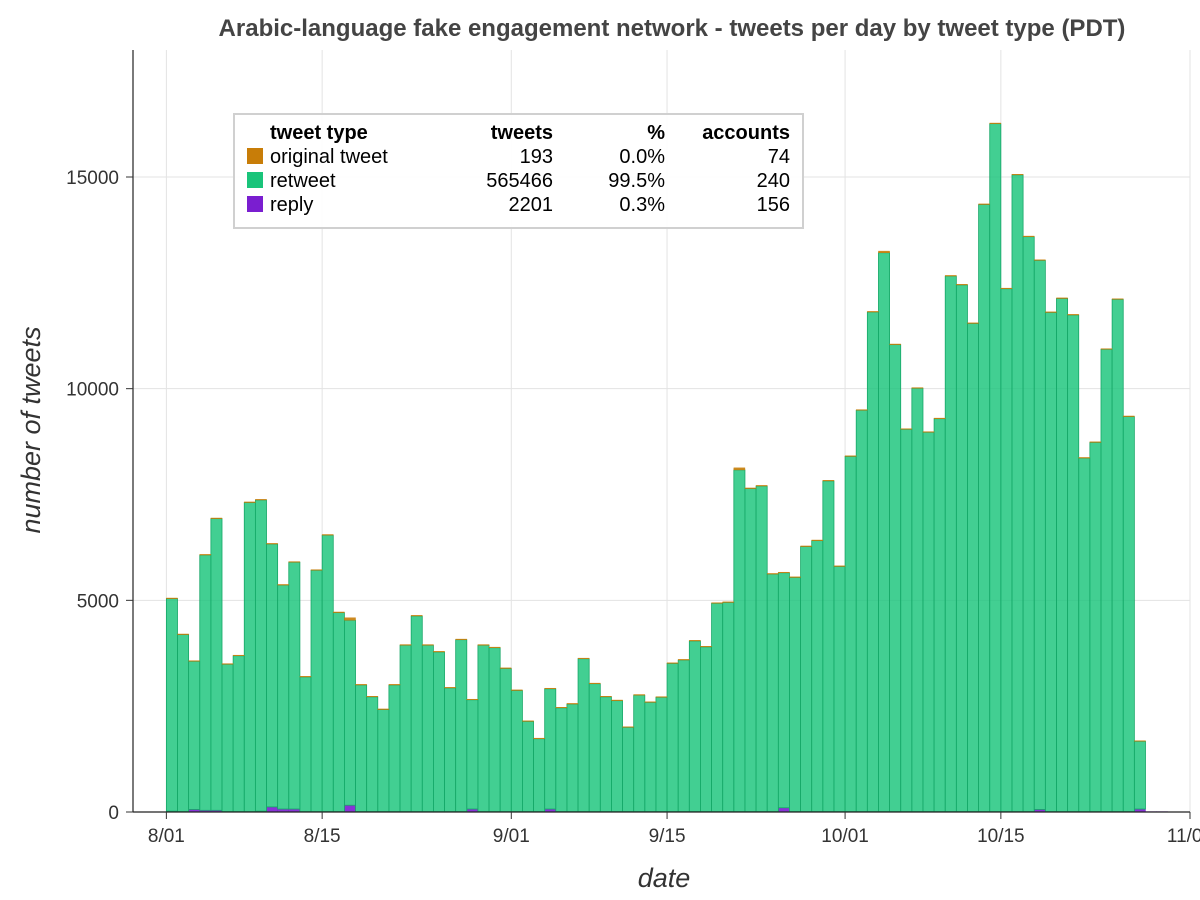  I want to click on legend-box, so click(518, 171).